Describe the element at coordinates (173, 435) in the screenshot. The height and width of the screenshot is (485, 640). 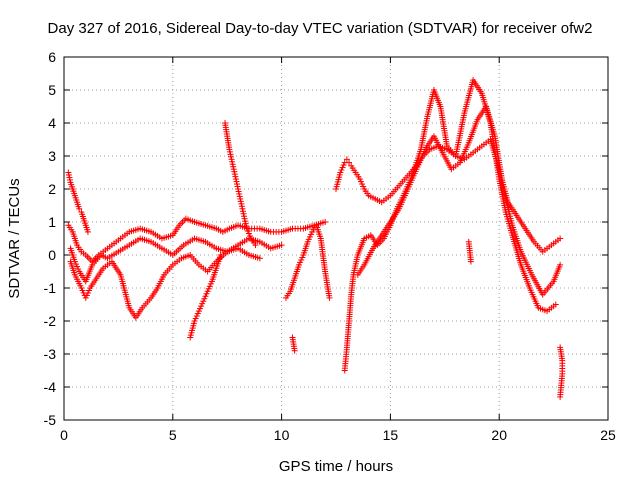
I see `x-tick-label: 5` at that location.